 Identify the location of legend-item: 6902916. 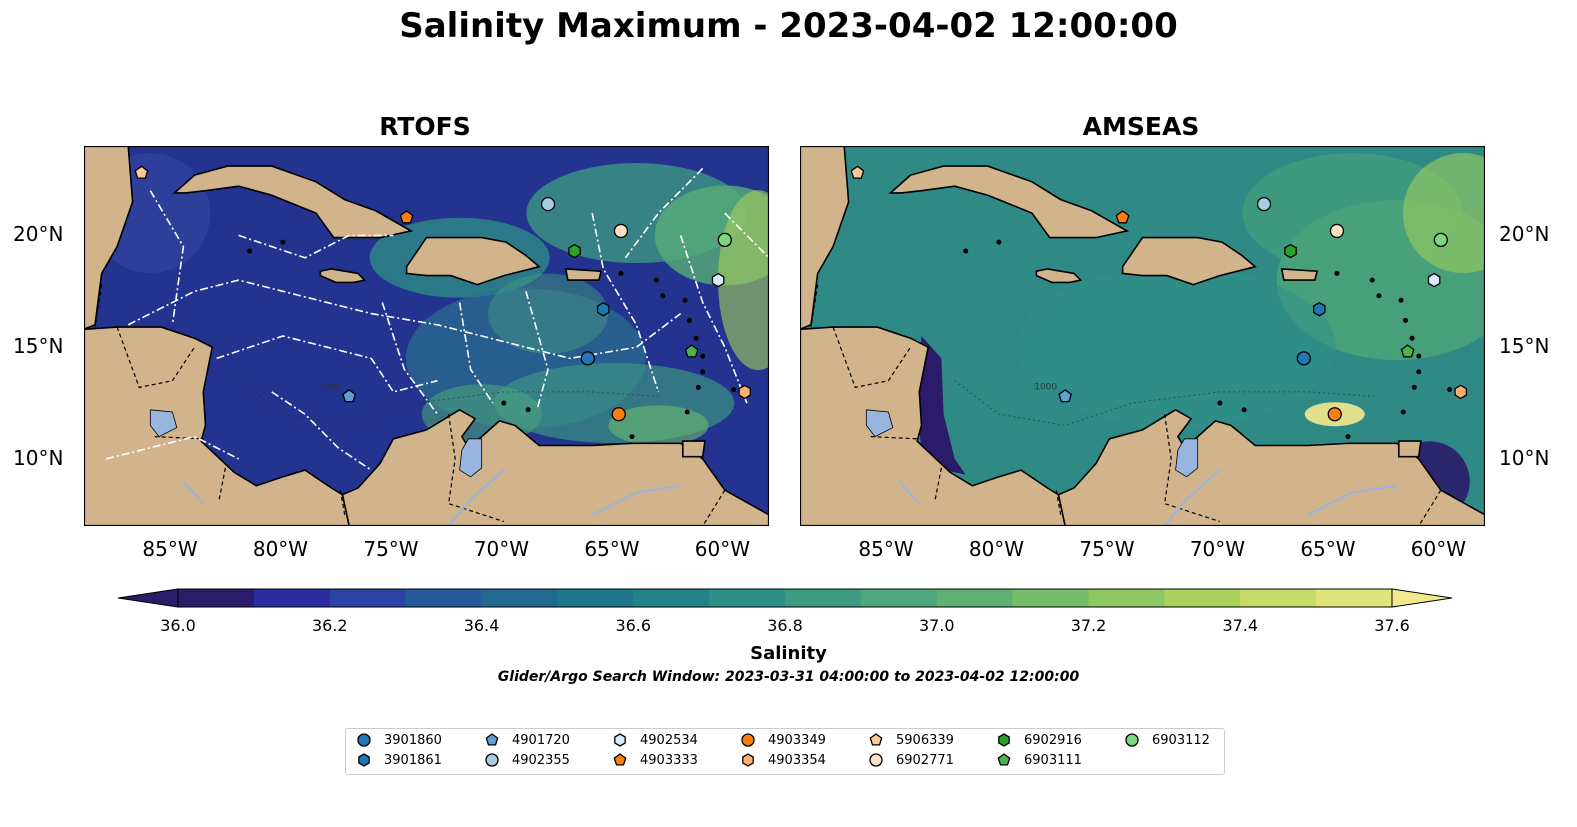
(1039, 740).